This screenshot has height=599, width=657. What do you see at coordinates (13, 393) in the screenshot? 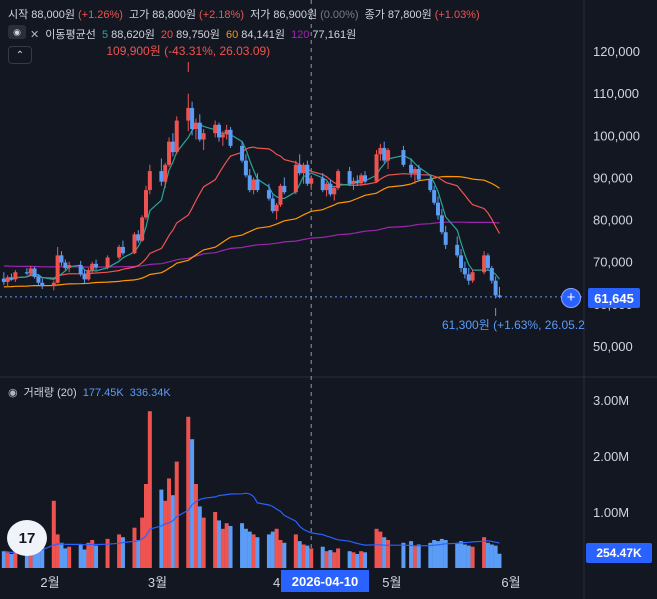
I see `eye-icon: ◉` at bounding box center [13, 393].